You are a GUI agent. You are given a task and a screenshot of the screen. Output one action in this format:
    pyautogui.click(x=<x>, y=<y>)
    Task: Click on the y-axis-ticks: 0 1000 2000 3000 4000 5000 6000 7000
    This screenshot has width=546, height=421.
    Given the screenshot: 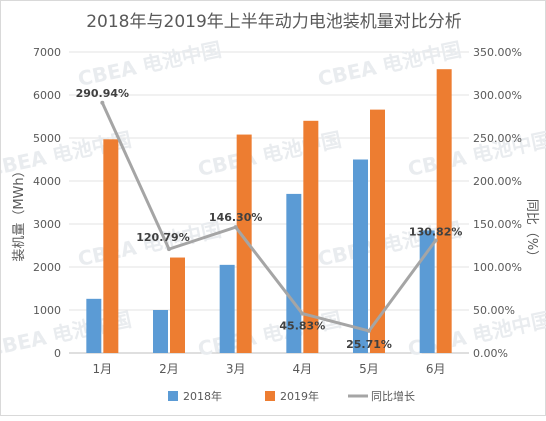 What is the action you would take?
    pyautogui.click(x=47, y=203)
    